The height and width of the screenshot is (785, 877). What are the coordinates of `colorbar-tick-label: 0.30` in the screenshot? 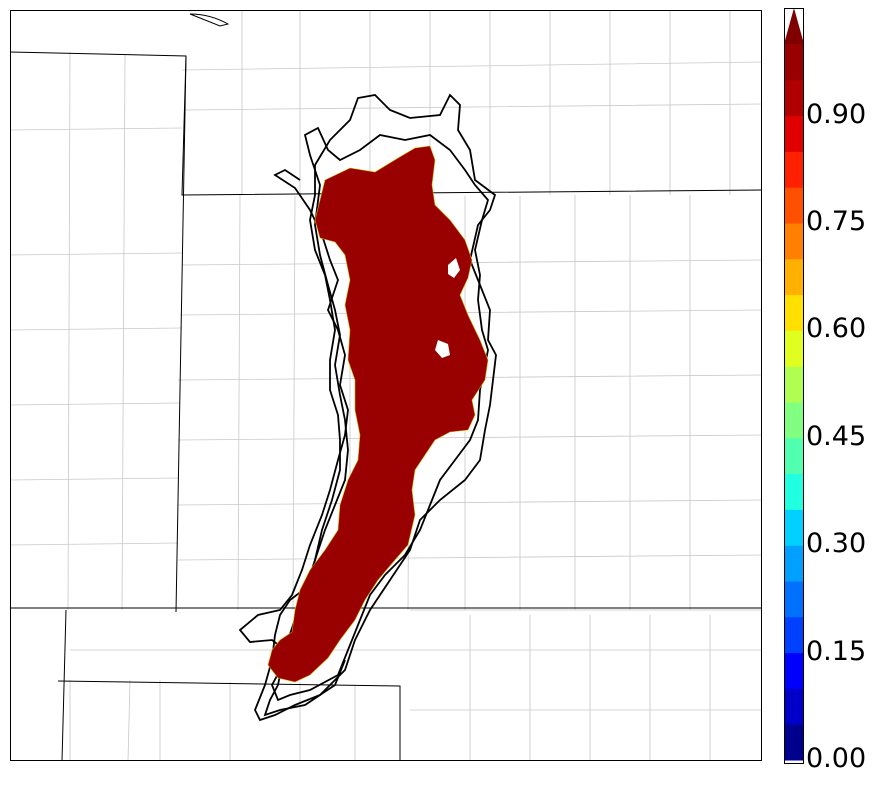 It's located at (836, 544).